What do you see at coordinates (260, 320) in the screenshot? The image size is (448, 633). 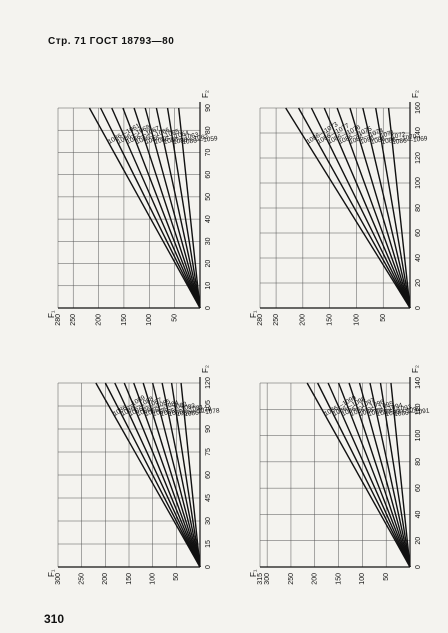 I see `tick-label-f1: 280` at bounding box center [260, 320].